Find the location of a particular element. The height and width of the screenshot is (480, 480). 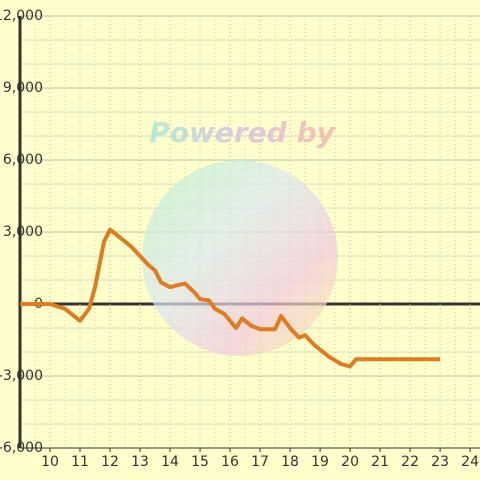

x-tick-label: 20 is located at coordinates (350, 462).